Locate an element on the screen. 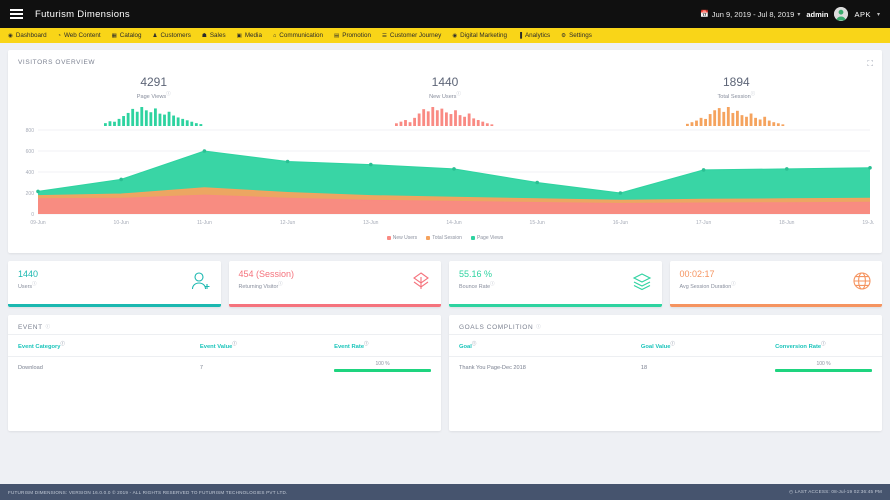 The image size is (890, 500). communication-icon: ⌂ is located at coordinates (274, 35).